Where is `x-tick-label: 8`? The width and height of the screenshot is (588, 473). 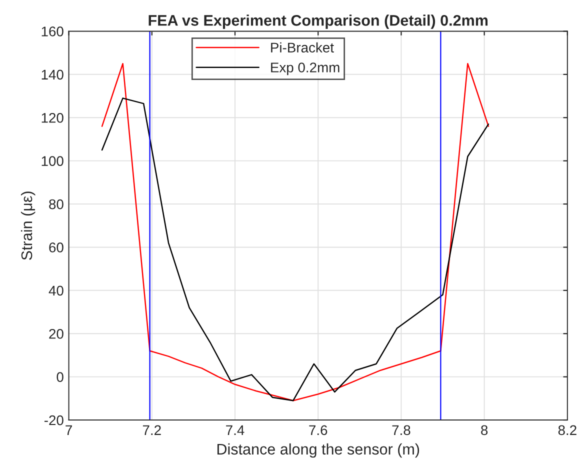 x-tick-label: 8 is located at coordinates (484, 430).